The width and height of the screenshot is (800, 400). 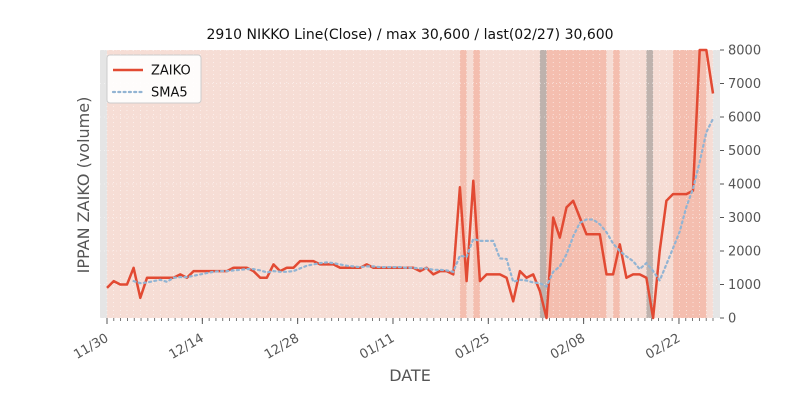 I want to click on y-tick-label: 0, so click(x=732, y=319).